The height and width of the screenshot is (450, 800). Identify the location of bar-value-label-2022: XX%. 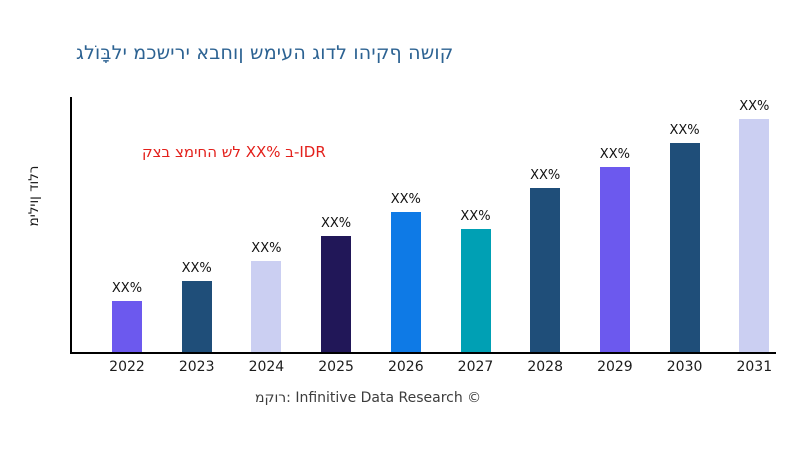
(127, 288).